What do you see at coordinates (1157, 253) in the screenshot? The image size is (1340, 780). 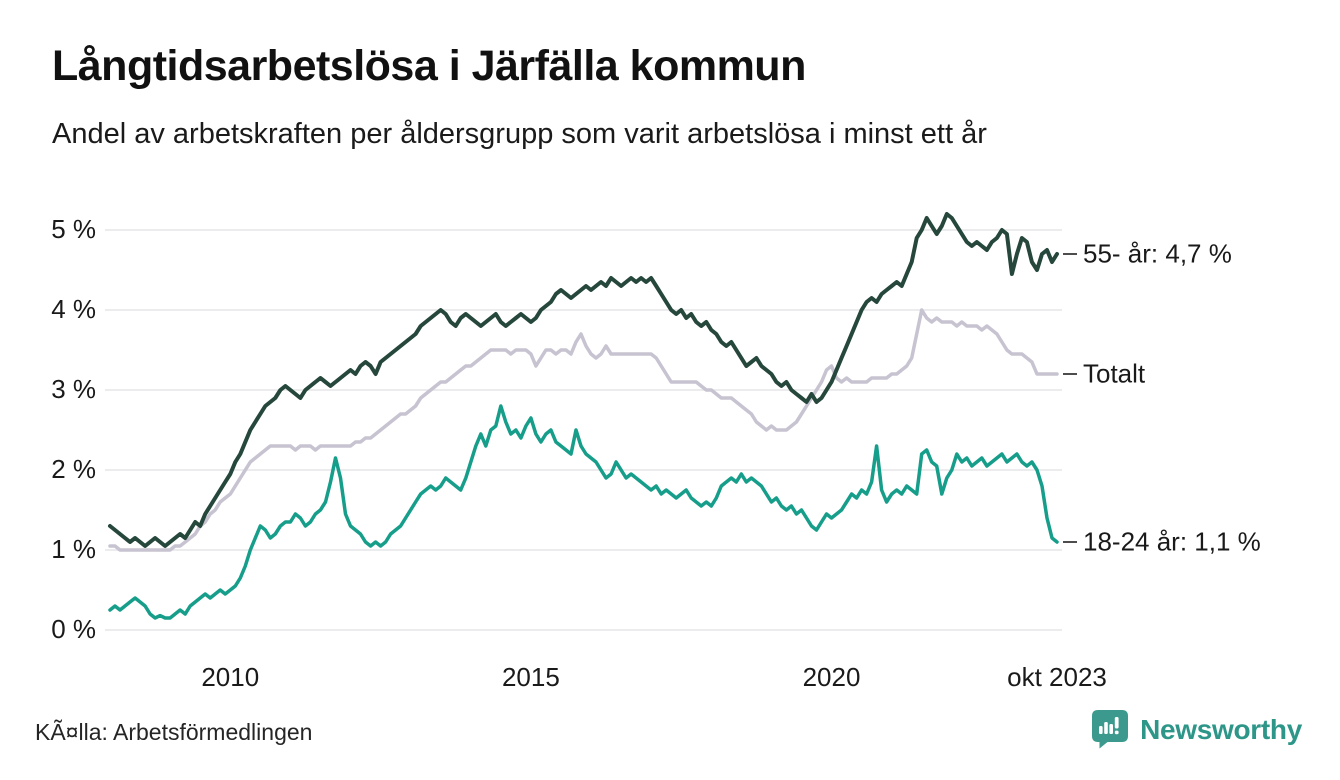 I see `series-annotation-55ar: 55- år: 4,7 %` at bounding box center [1157, 253].